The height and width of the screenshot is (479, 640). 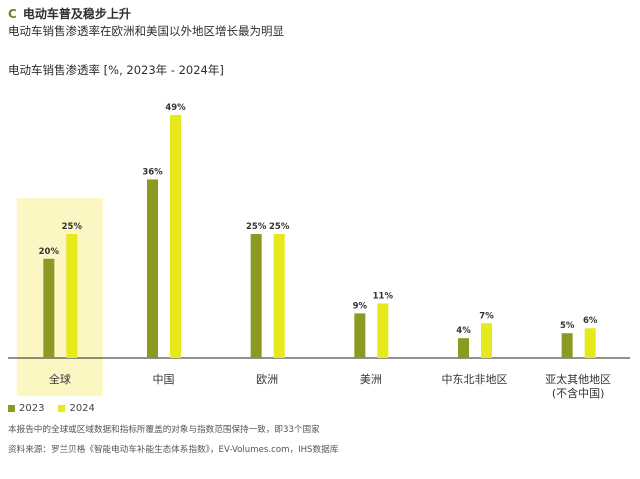 What do you see at coordinates (567, 326) in the screenshot?
I see `data-label-2023-5: 5%` at bounding box center [567, 326].